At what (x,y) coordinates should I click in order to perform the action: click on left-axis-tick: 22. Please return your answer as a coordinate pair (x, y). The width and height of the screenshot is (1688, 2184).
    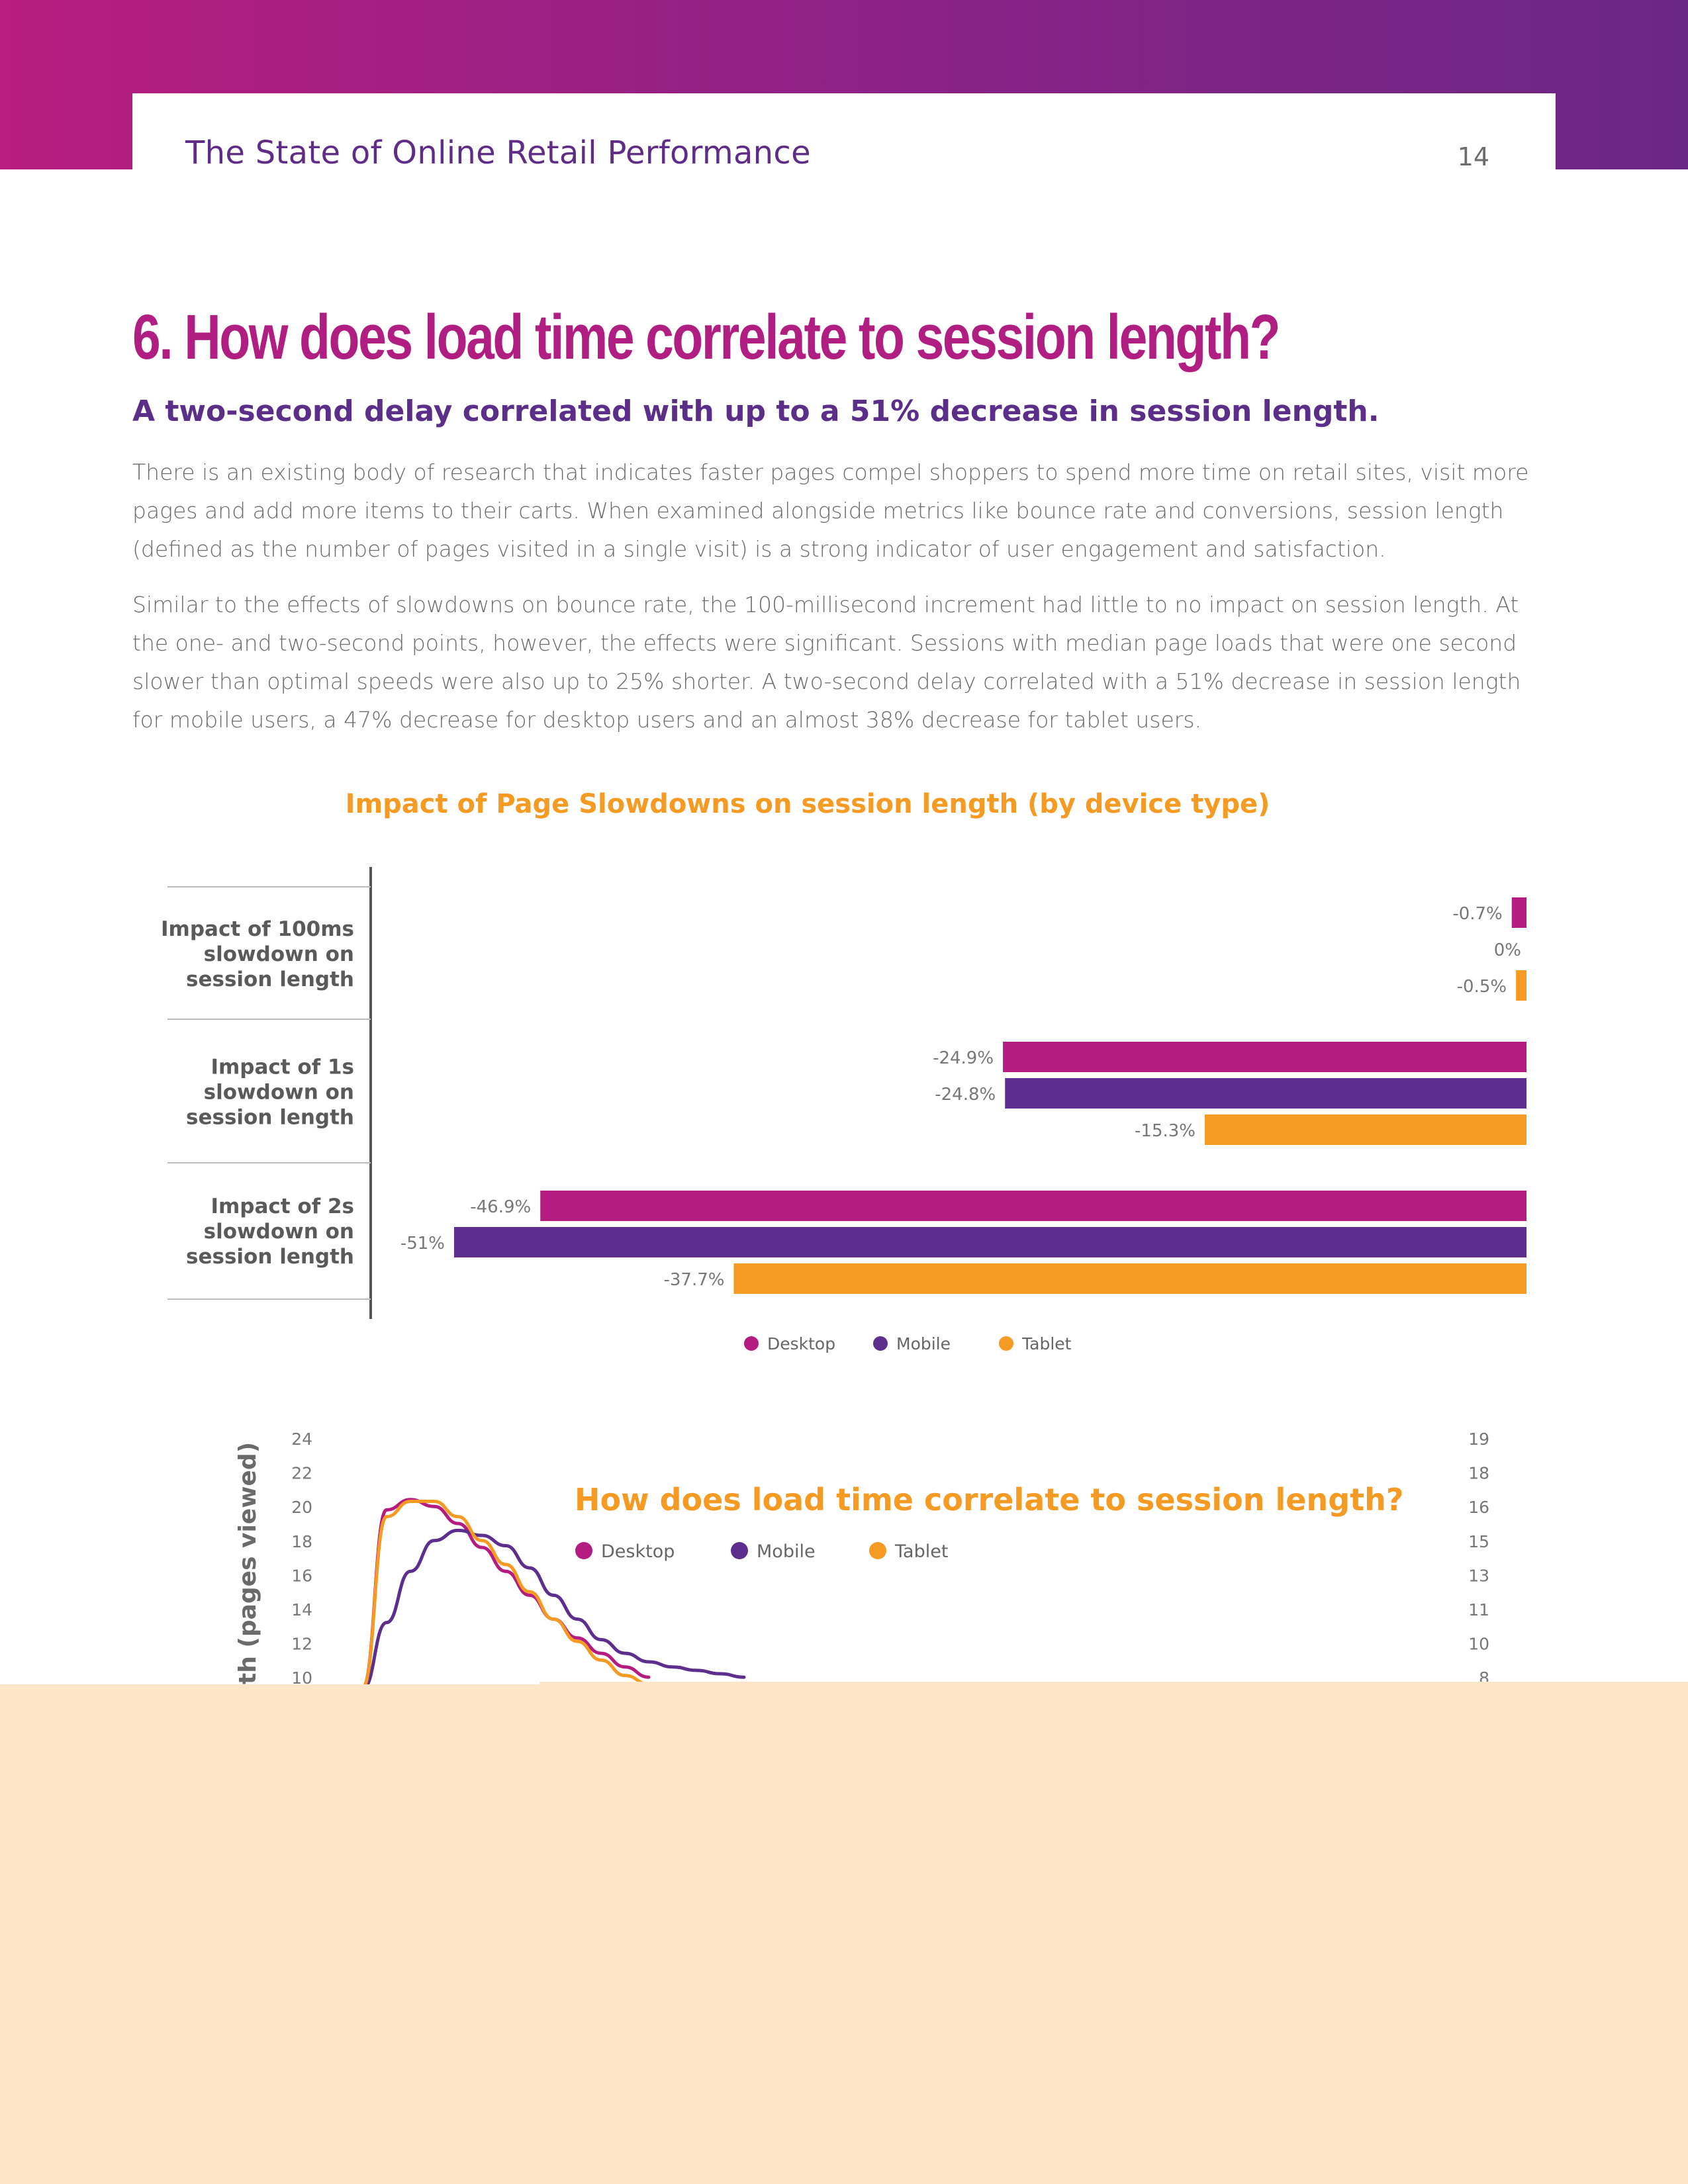
    Looking at the image, I should click on (301, 1473).